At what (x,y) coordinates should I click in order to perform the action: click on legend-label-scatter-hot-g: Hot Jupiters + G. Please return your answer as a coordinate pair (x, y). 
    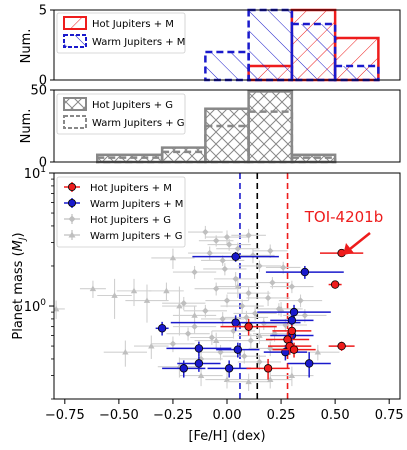
    Looking at the image, I should click on (130, 220).